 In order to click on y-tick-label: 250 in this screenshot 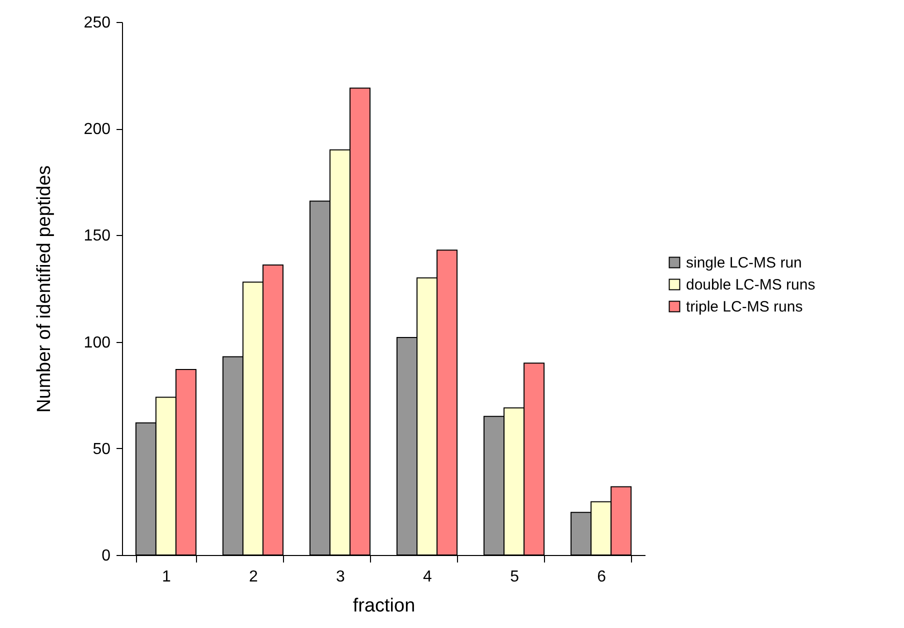, I will do `click(97, 23)`.